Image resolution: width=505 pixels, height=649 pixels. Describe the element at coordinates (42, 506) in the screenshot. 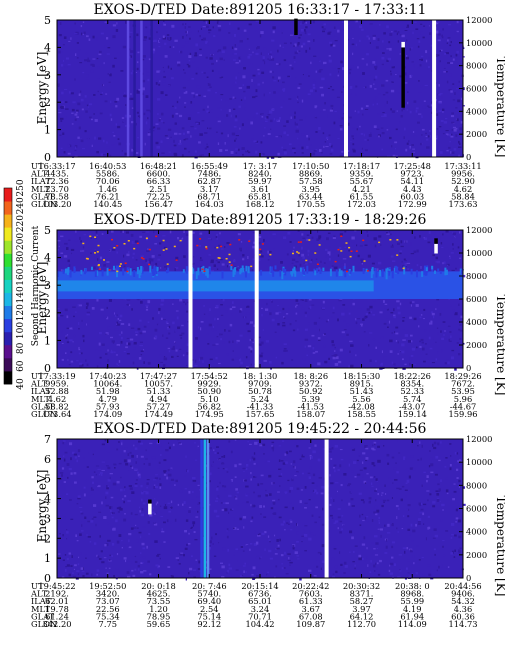

I see `y-axis-label: Energy [eV]` at that location.